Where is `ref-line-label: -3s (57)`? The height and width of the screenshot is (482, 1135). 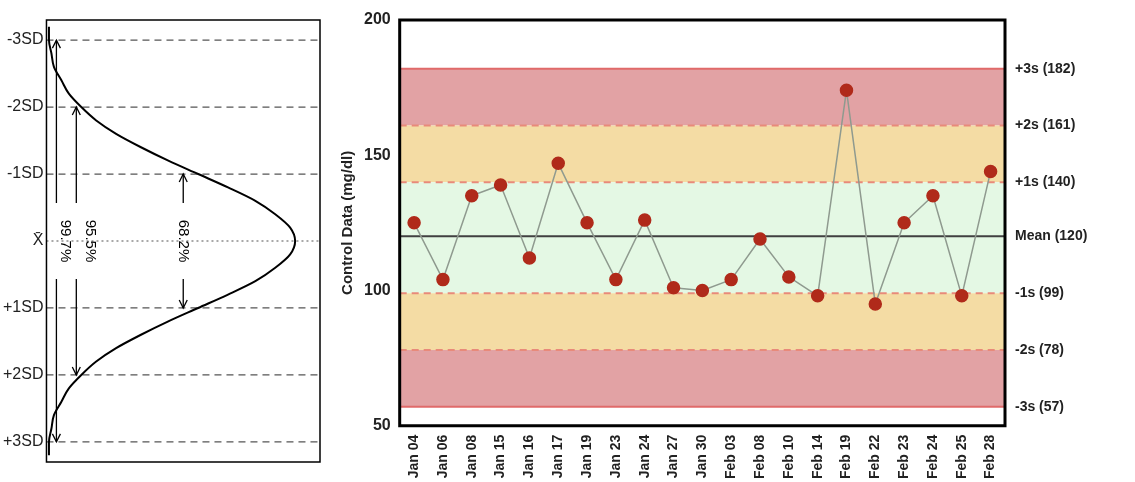
ref-line-label: -3s (57) is located at coordinates (1040, 405).